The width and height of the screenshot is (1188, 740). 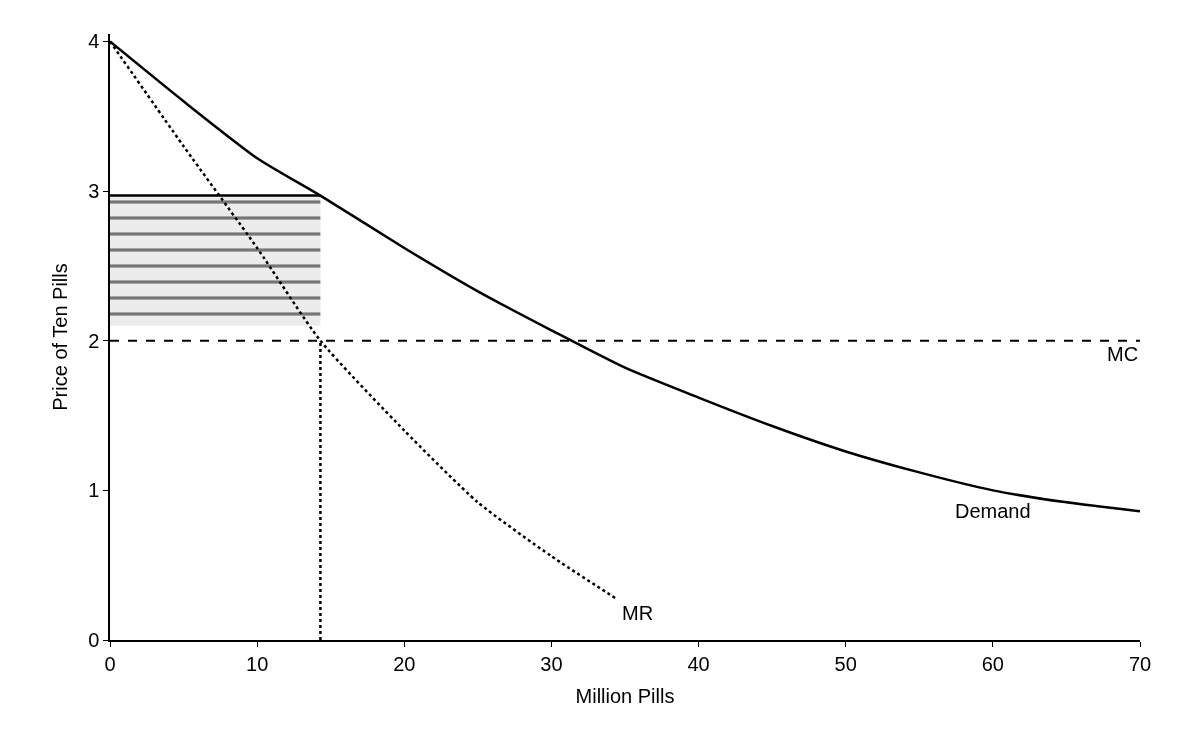 What do you see at coordinates (1140, 663) in the screenshot?
I see `x-tick-label: 70` at bounding box center [1140, 663].